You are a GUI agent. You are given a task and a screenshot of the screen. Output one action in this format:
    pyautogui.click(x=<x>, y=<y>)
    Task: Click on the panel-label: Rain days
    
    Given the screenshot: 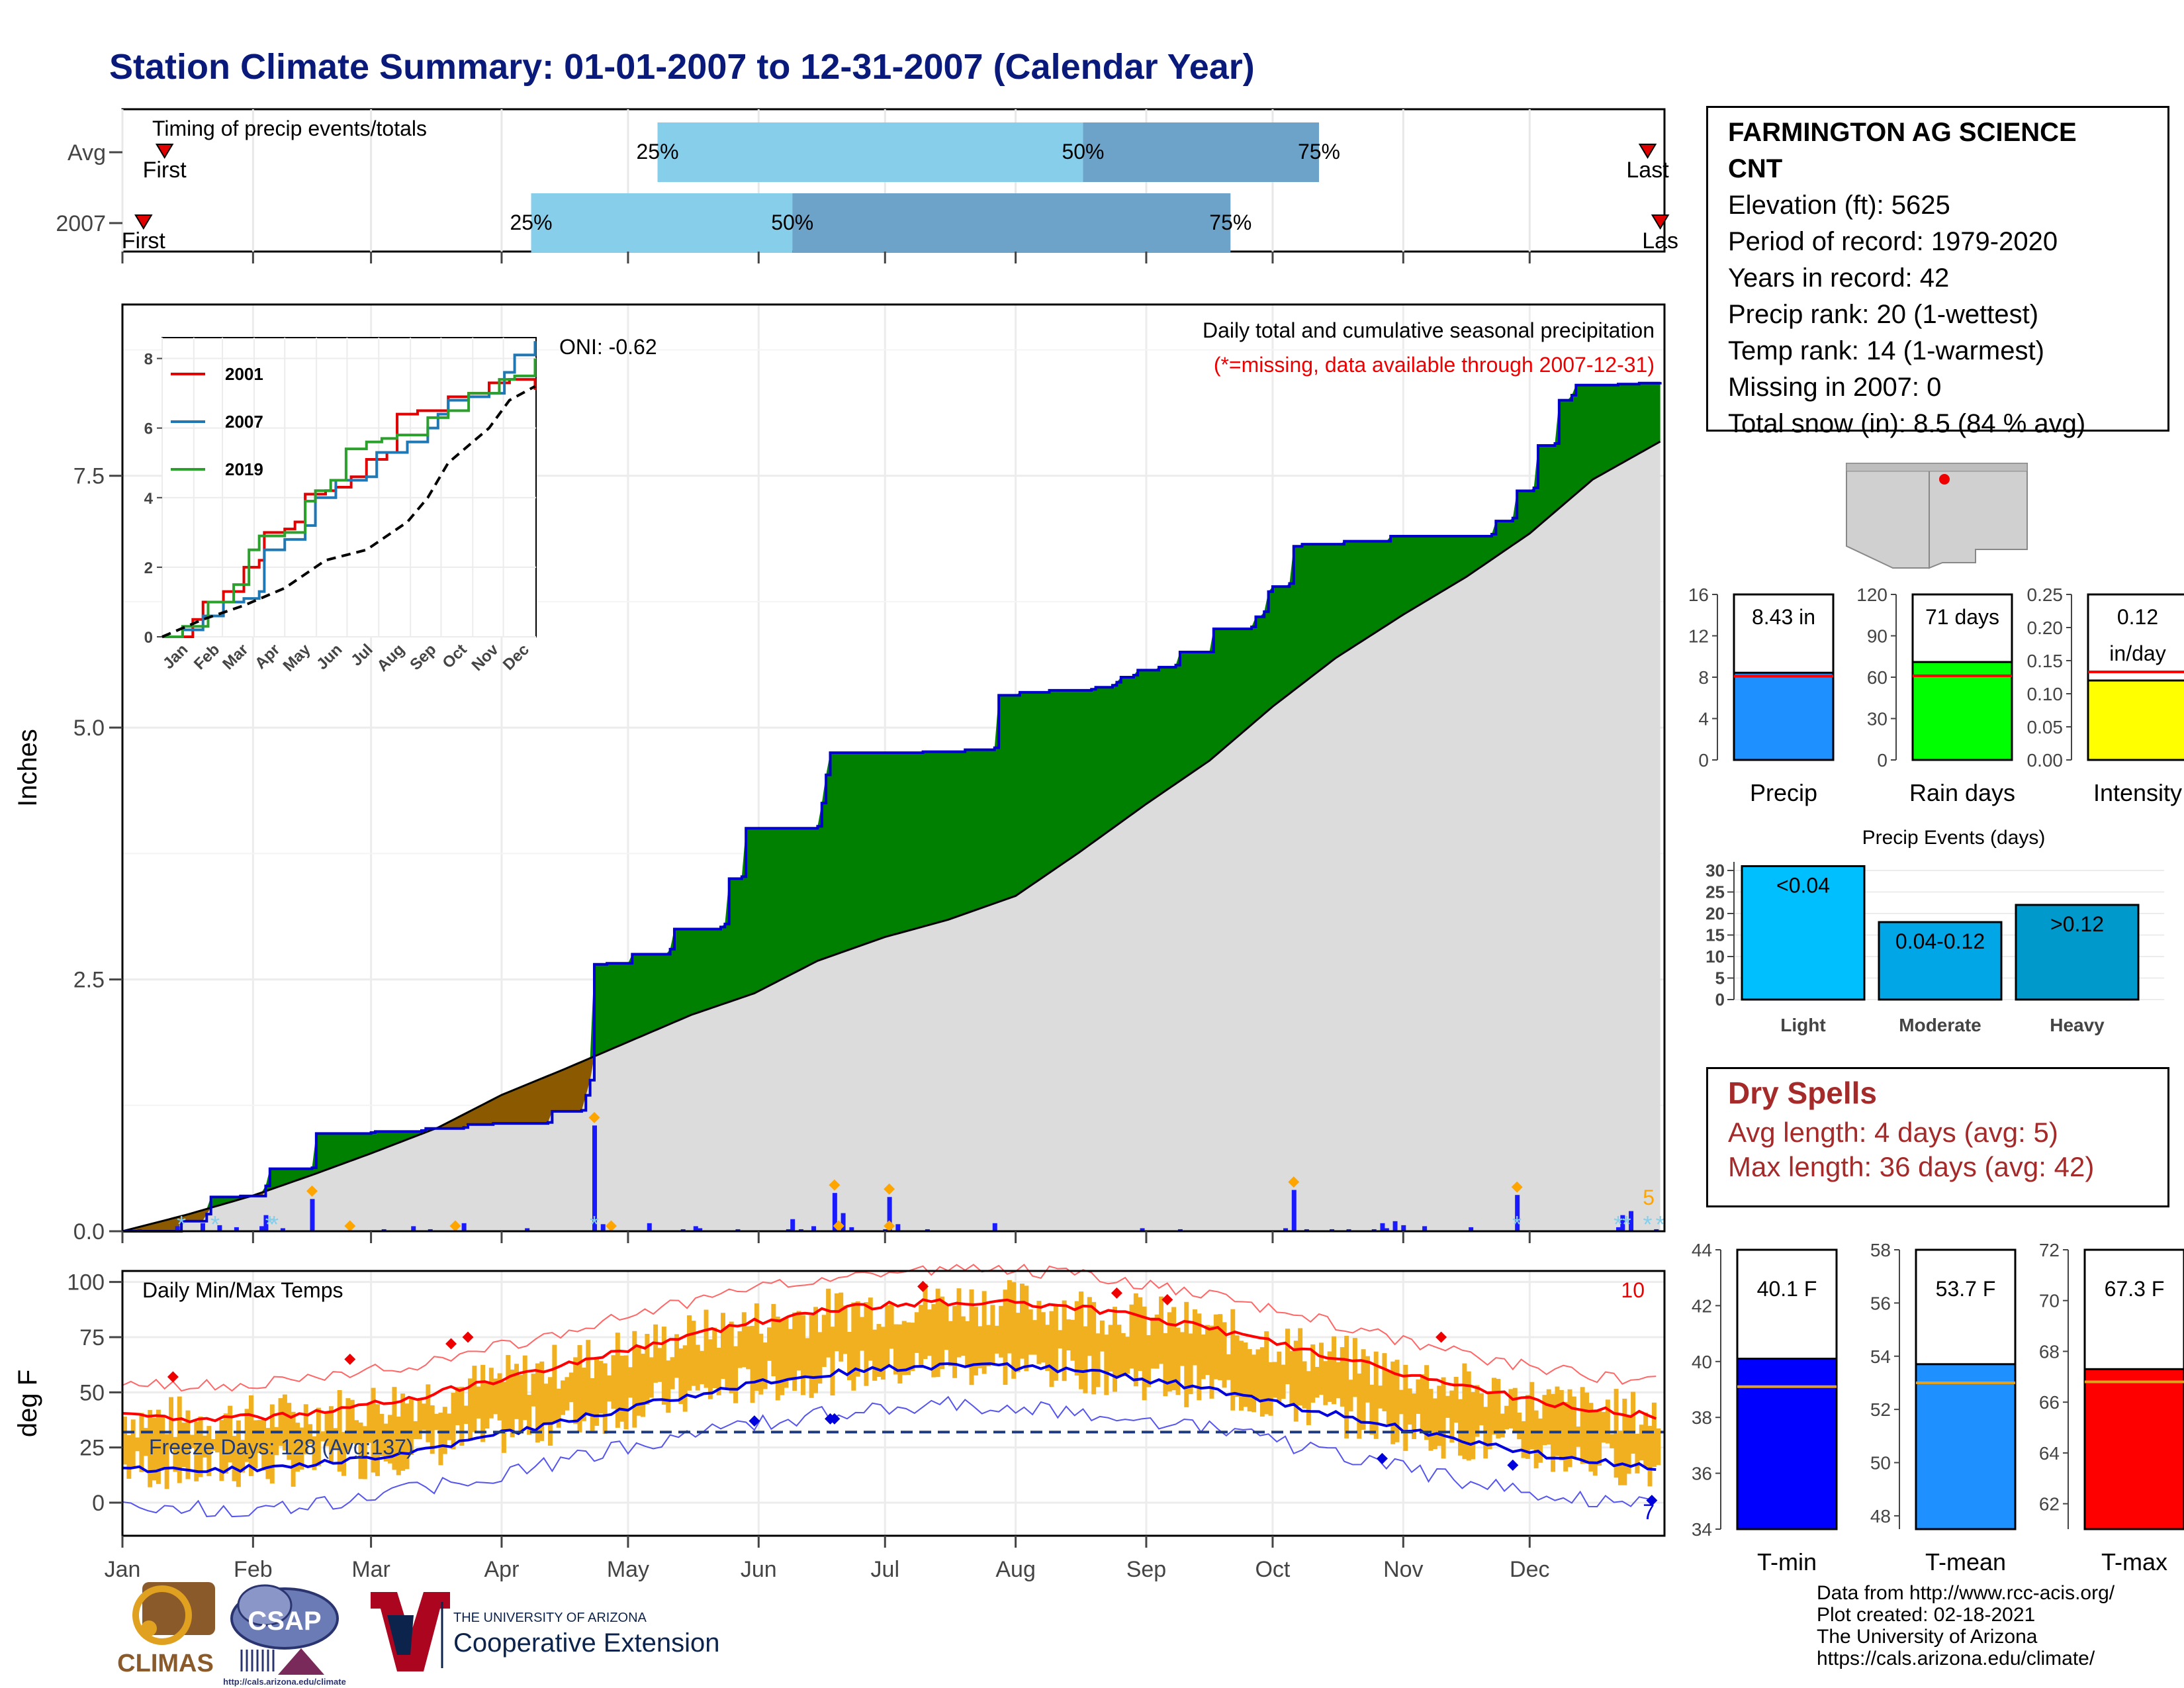 What is the action you would take?
    pyautogui.click(x=1962, y=792)
    